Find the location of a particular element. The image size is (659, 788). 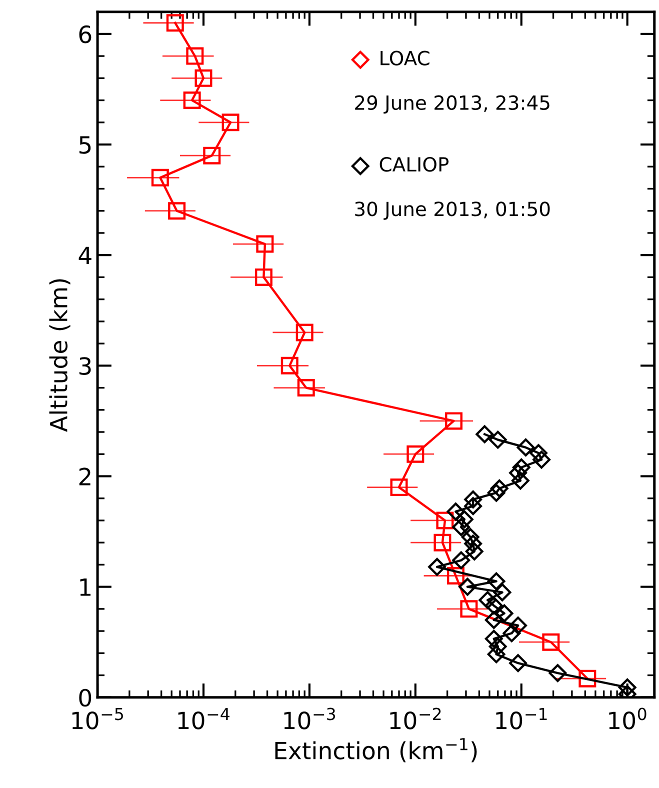

y-tick-label: 3 is located at coordinates (85, 366).